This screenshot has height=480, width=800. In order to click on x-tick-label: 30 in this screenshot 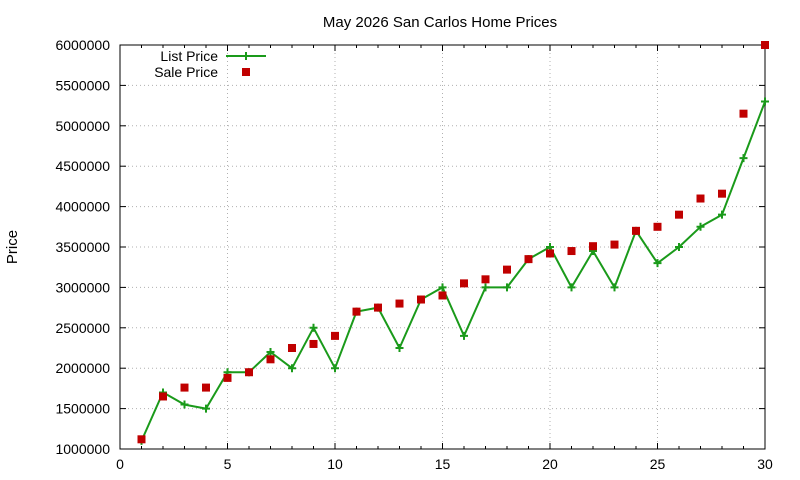, I will do `click(765, 464)`.